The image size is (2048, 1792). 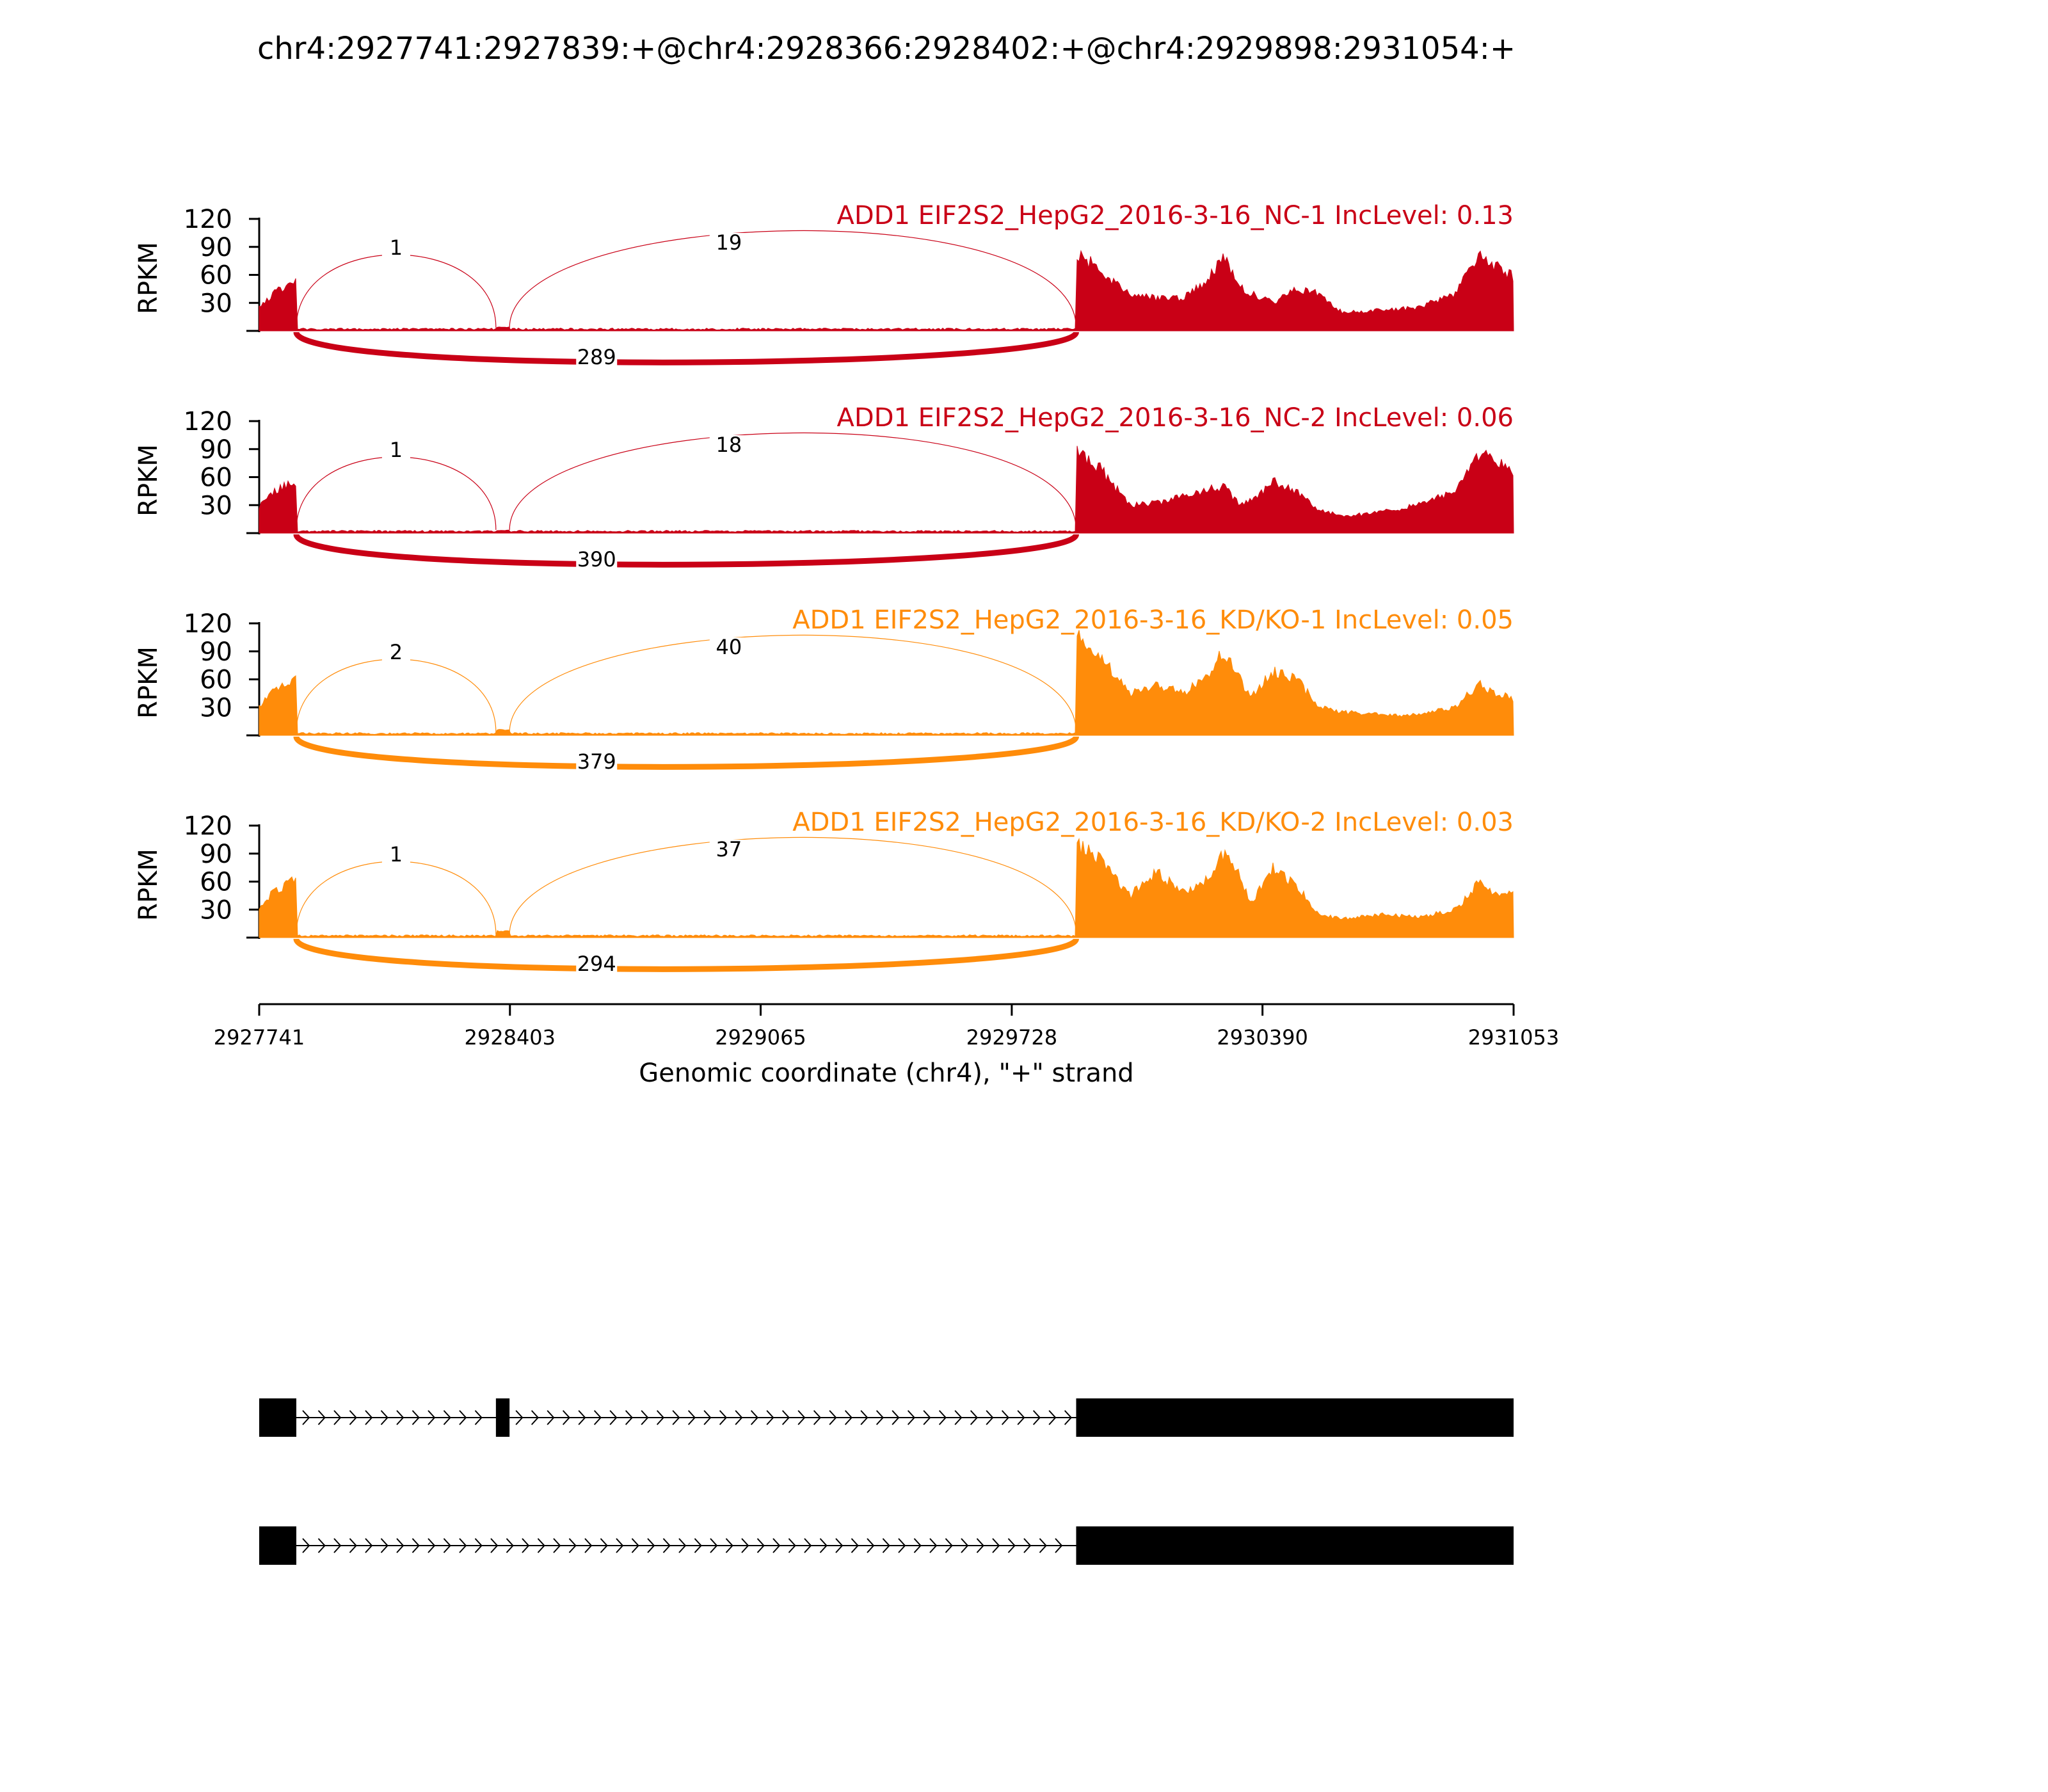 What do you see at coordinates (1514, 1037) in the screenshot?
I see `x-tick-label: 2931053` at bounding box center [1514, 1037].